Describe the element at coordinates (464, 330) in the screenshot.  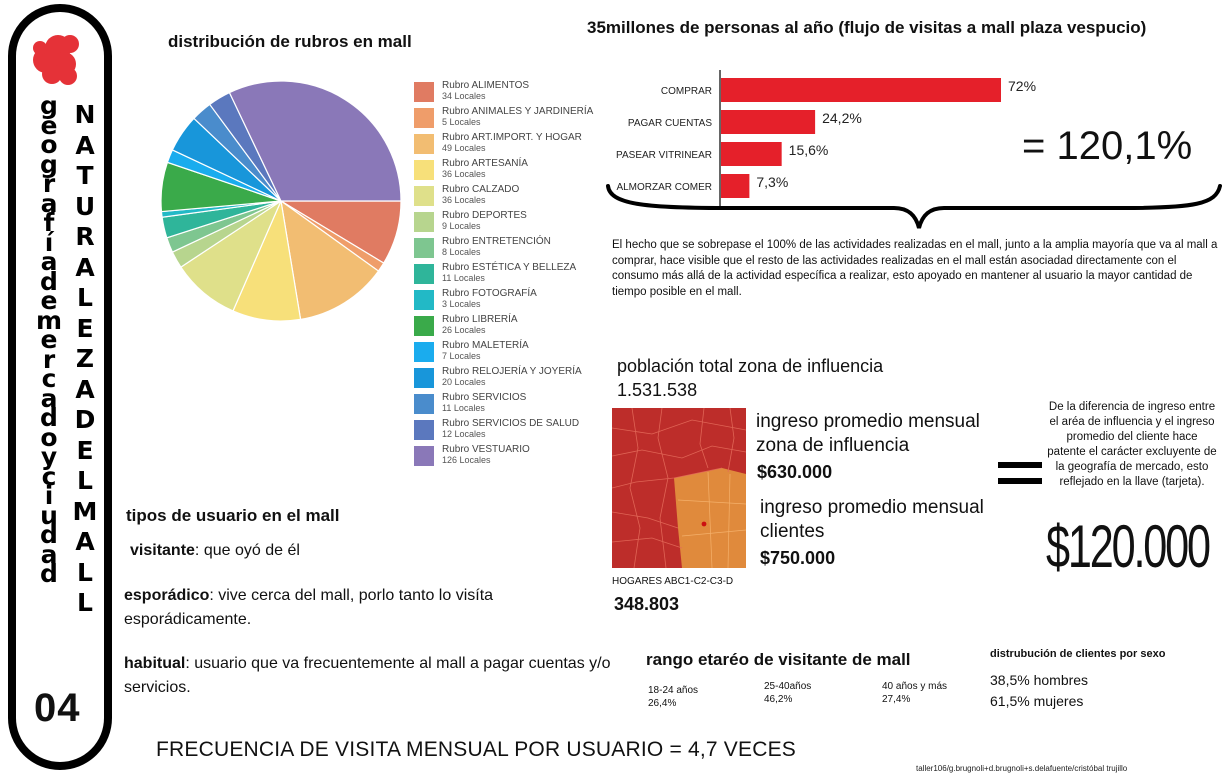
I see `legend-count: 26 Locales` at that location.